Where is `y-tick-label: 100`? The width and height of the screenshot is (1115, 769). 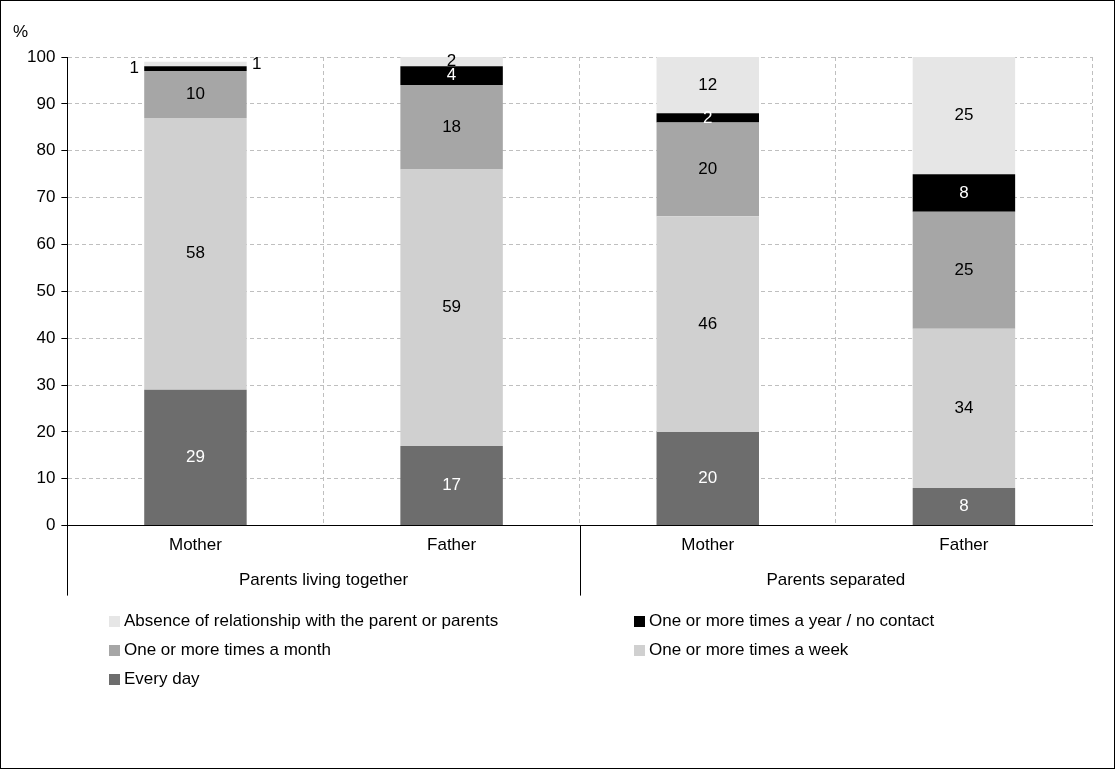
y-tick-label: 100 is located at coordinates (41, 56).